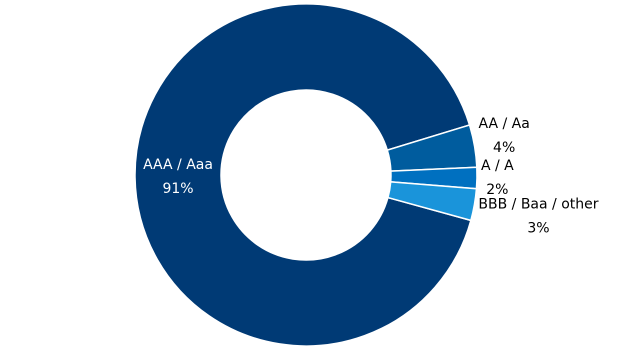 This screenshot has height=349, width=621. I want to click on slice-label: A / A, so click(497, 166).